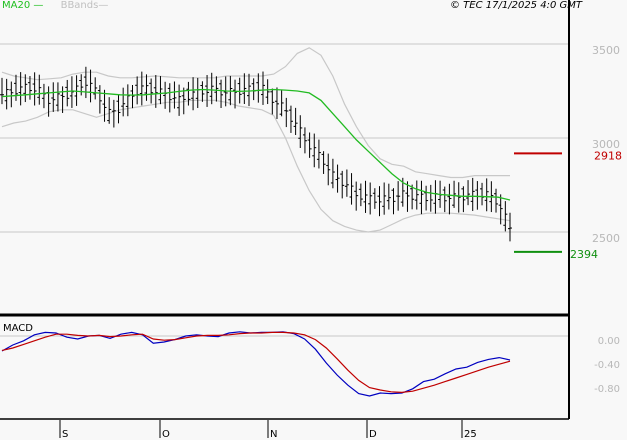 Image resolution: width=627 pixels, height=440 pixels. Describe the element at coordinates (268, 430) in the screenshot. I see `x-axis-labels: S O N D 25` at that location.